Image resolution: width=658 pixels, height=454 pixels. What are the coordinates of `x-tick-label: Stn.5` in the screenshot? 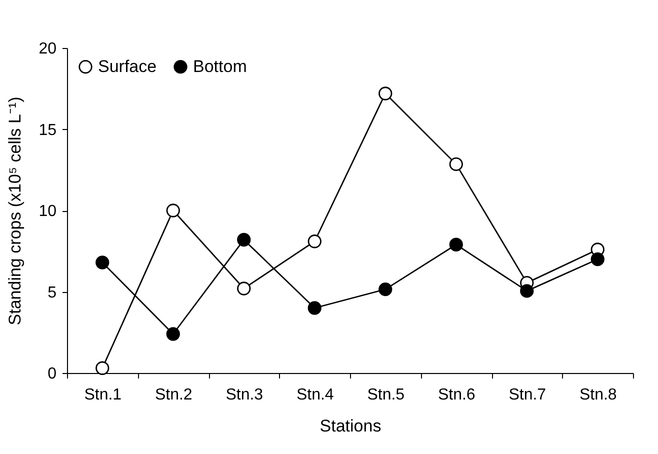 It's located at (386, 395).